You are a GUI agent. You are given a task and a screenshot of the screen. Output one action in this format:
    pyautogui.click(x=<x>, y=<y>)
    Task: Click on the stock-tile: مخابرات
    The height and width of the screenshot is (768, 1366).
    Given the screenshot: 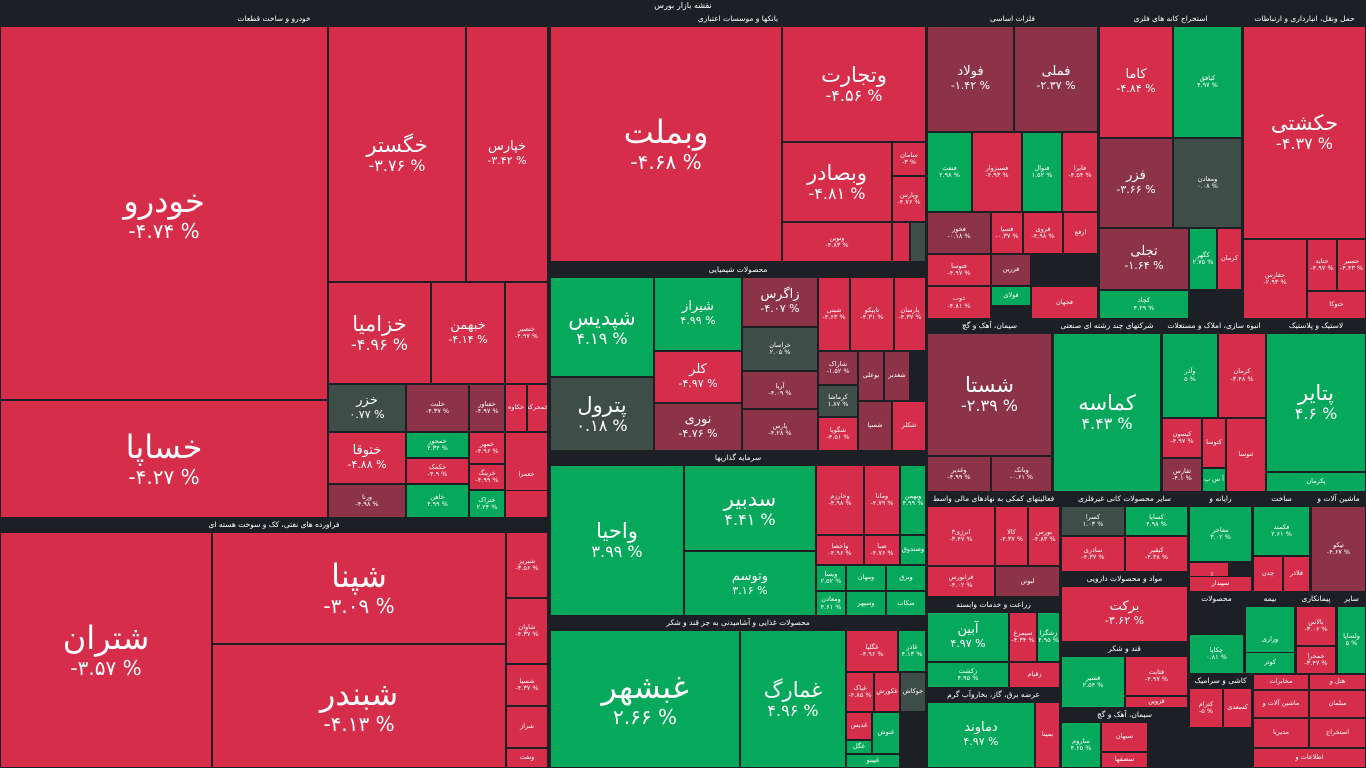 What is the action you would take?
    pyautogui.click(x=1281, y=682)
    